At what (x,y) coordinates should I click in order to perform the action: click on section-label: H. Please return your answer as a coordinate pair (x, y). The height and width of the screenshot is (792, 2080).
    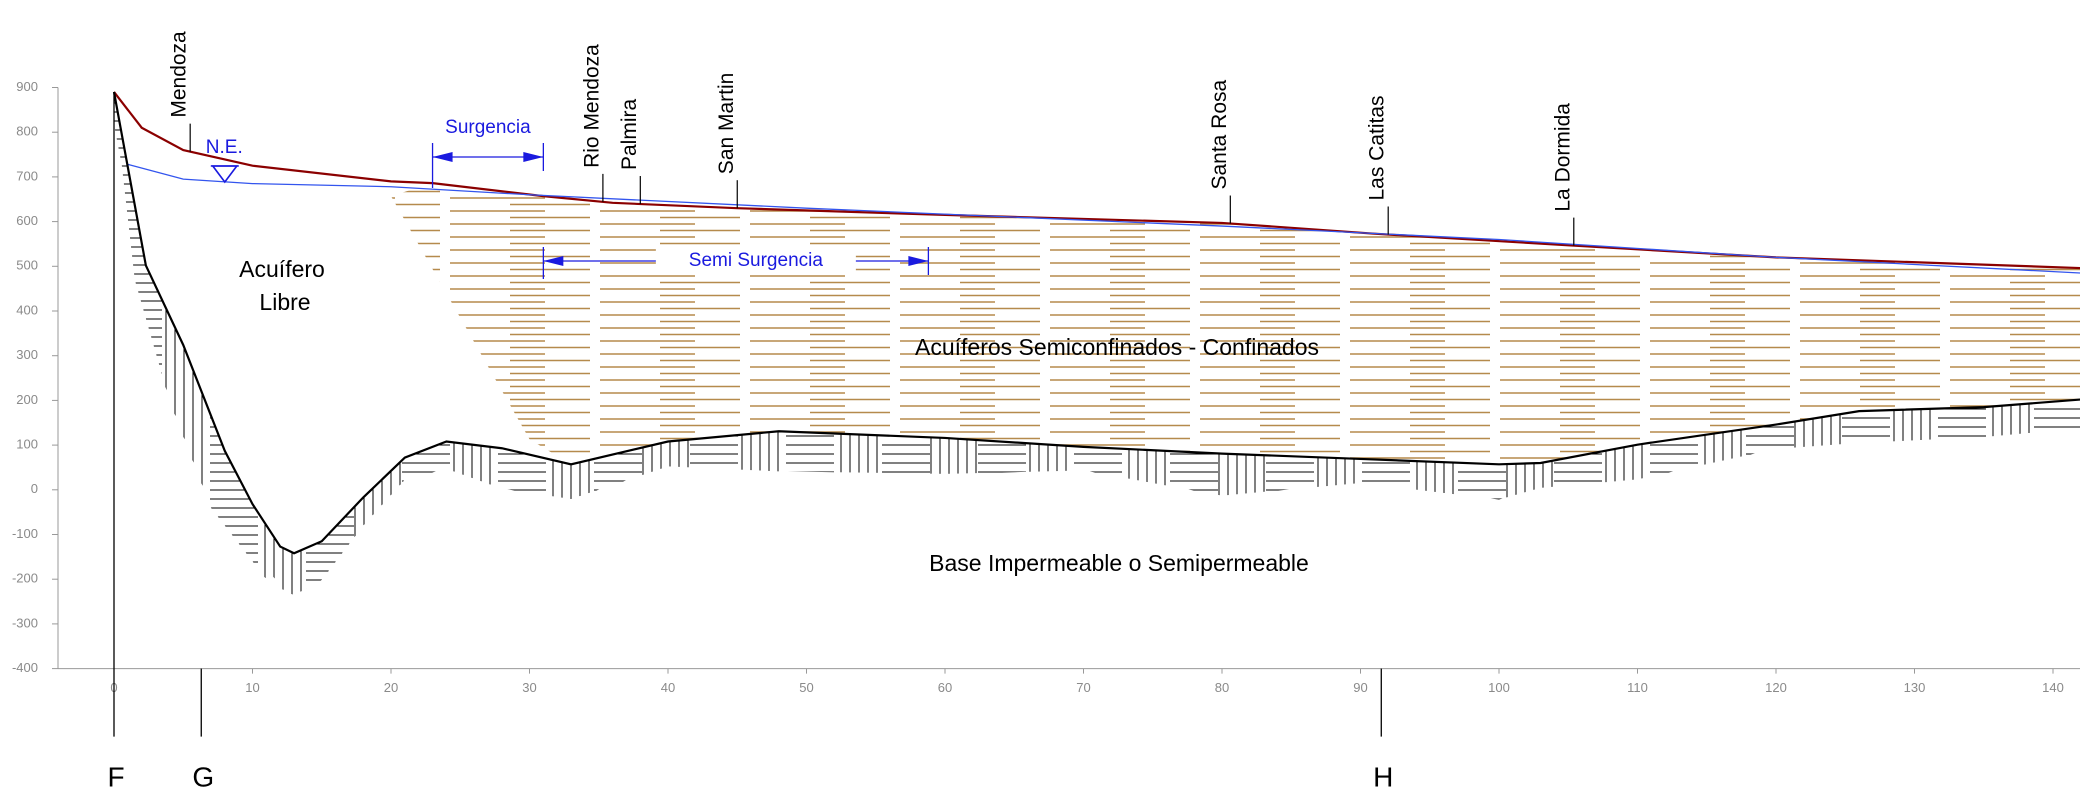
    Looking at the image, I should click on (1383, 776).